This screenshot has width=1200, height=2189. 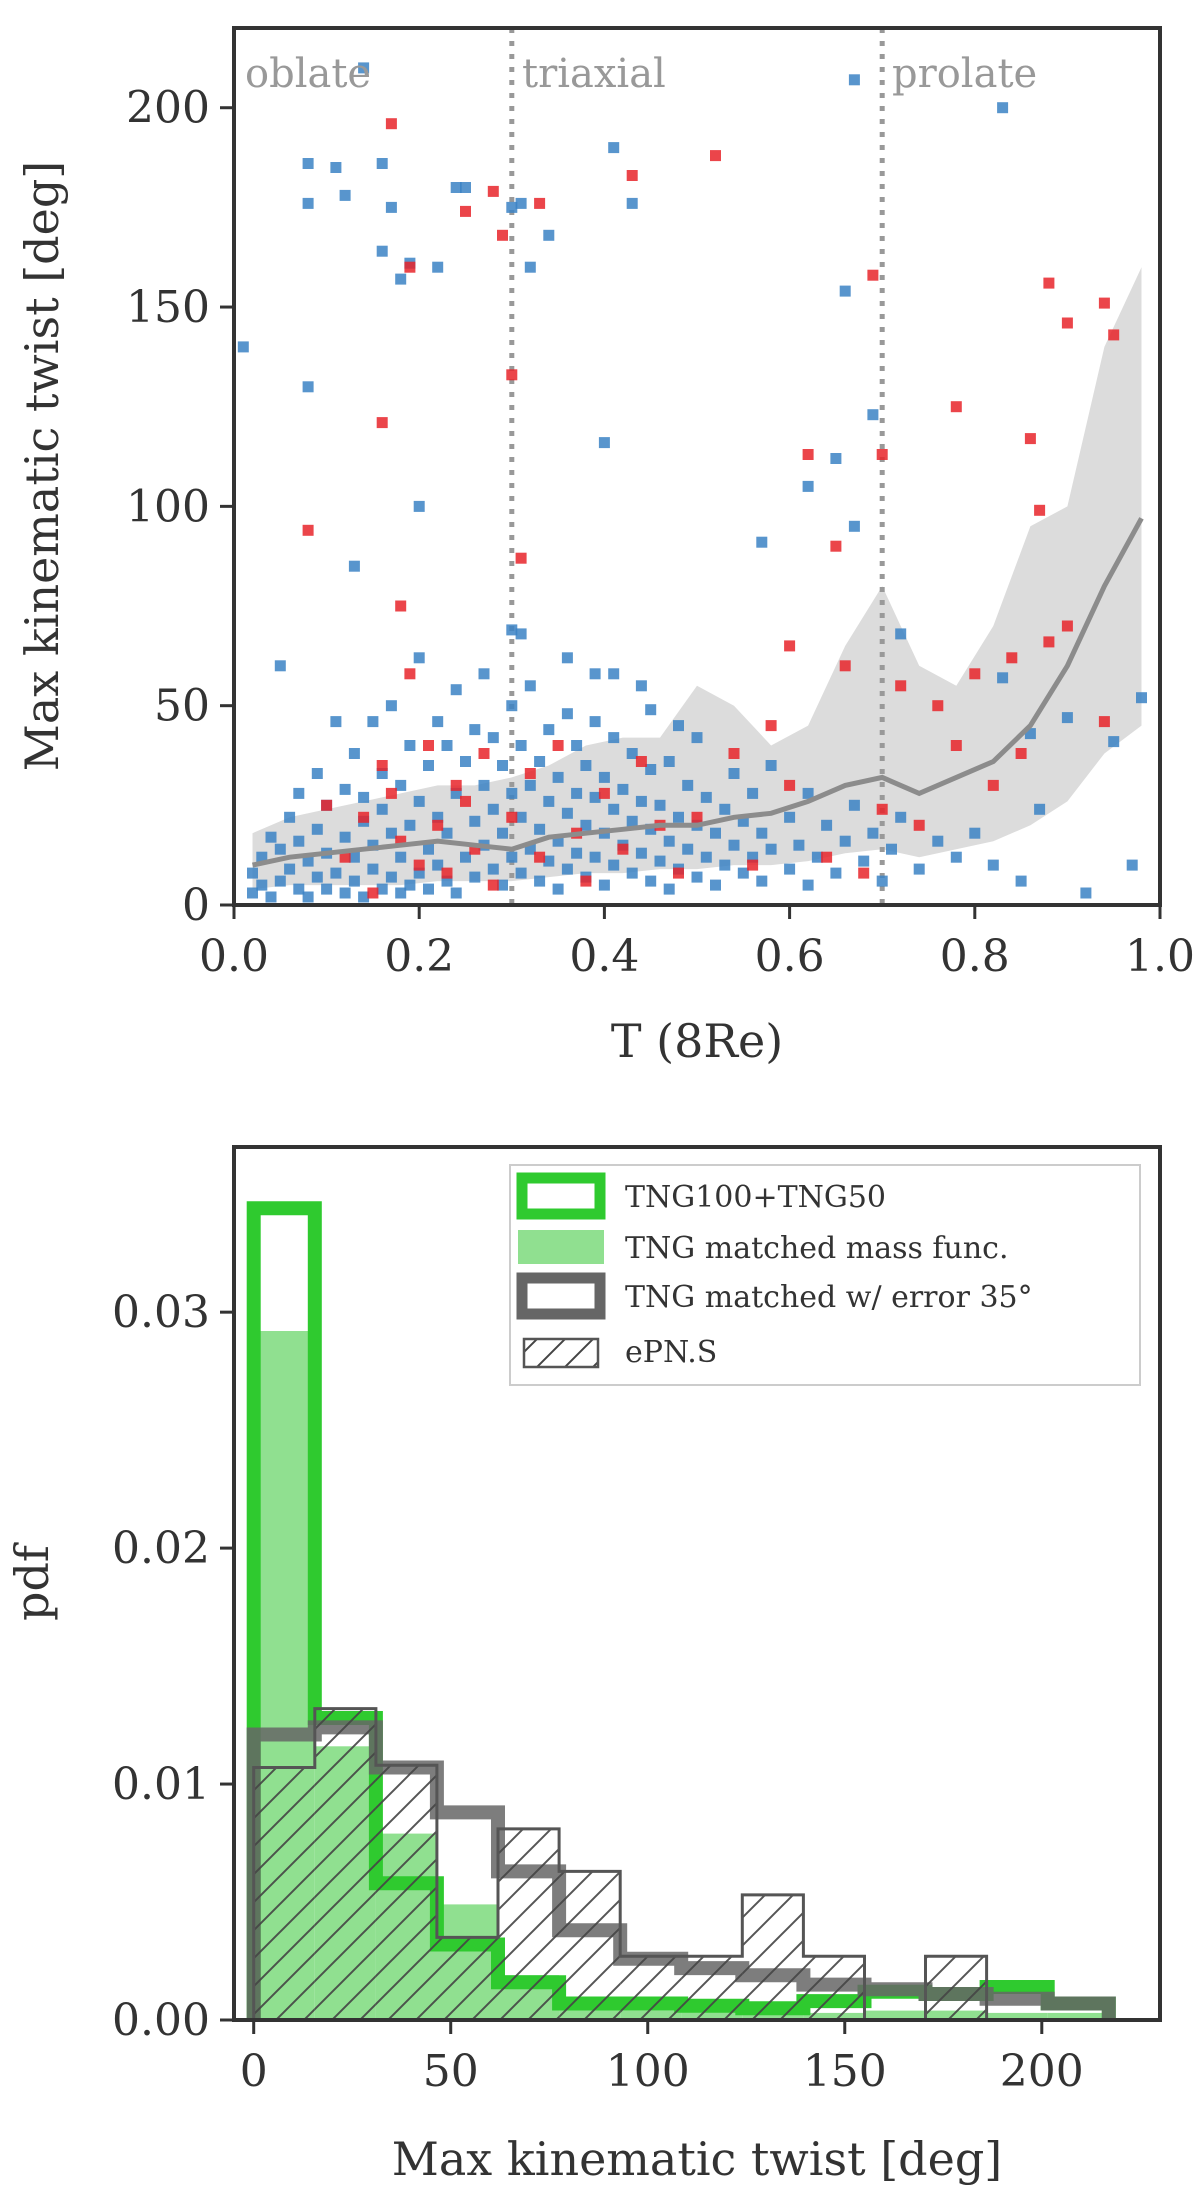 What do you see at coordinates (182, 706) in the screenshot?
I see `y-tick-label: 50` at bounding box center [182, 706].